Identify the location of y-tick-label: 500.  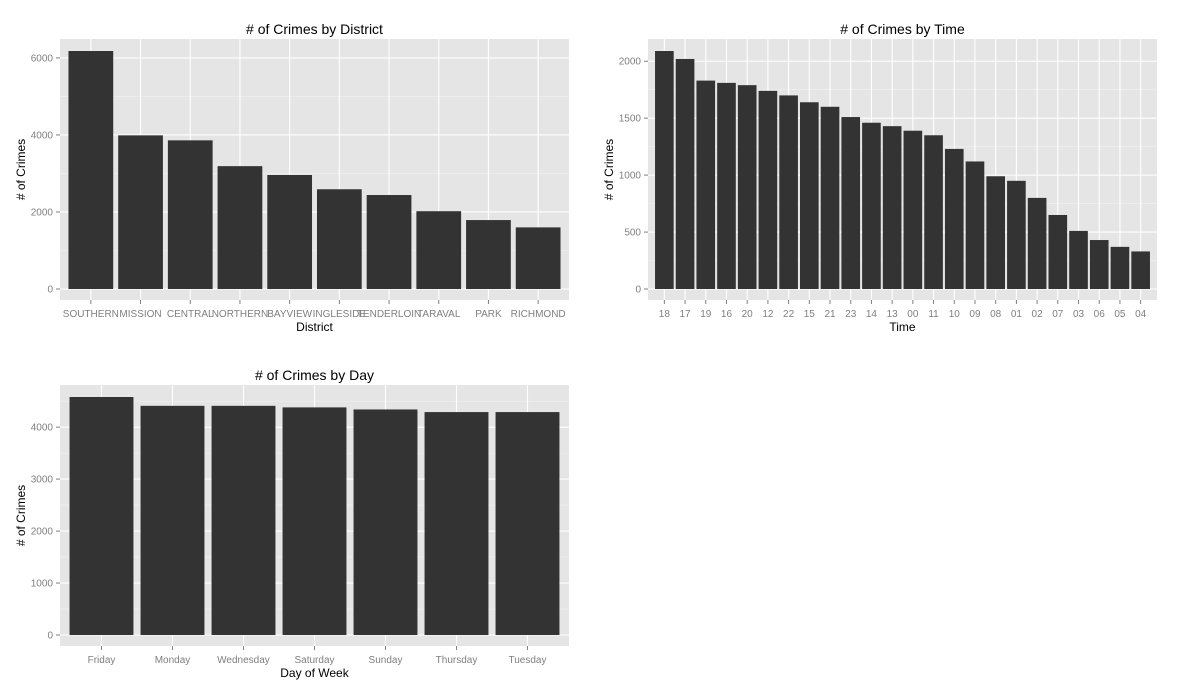
(632, 233).